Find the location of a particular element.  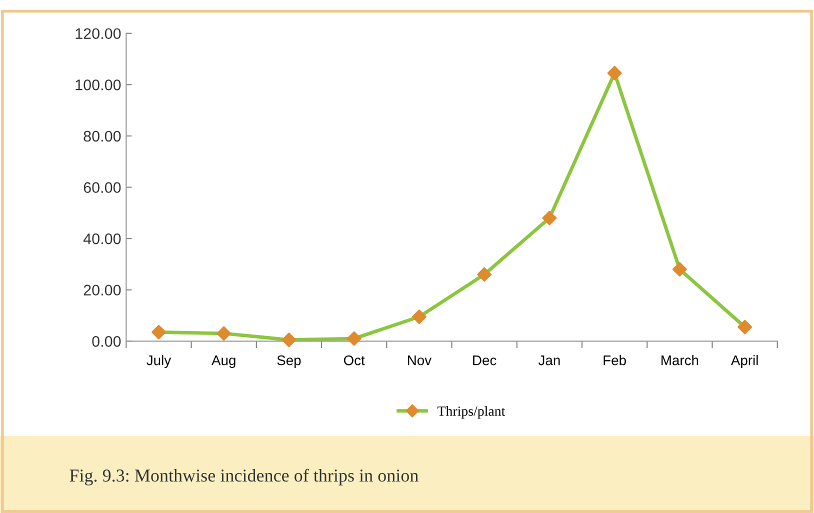

x-tick-label: Jan is located at coordinates (549, 361).